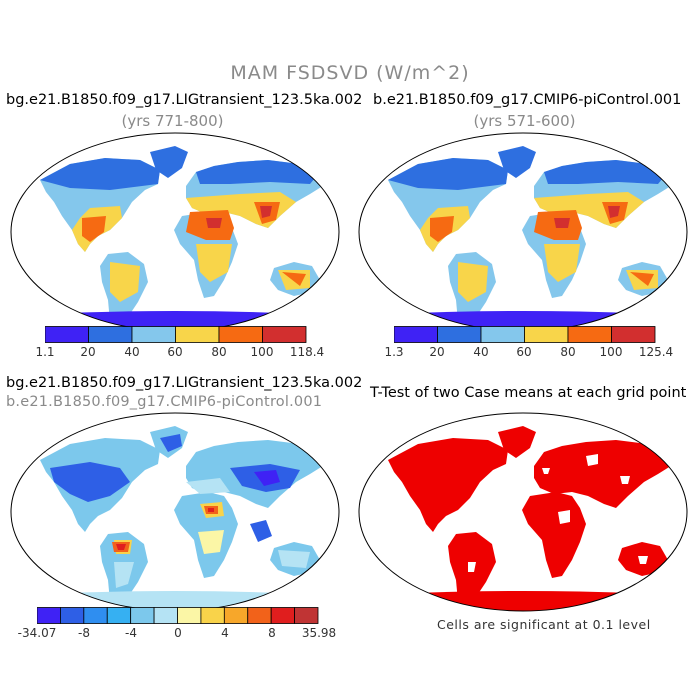 Image resolution: width=700 pixels, height=700 pixels. What do you see at coordinates (319, 633) in the screenshot?
I see `colorbar-diff-label-6: 35.98` at bounding box center [319, 633].